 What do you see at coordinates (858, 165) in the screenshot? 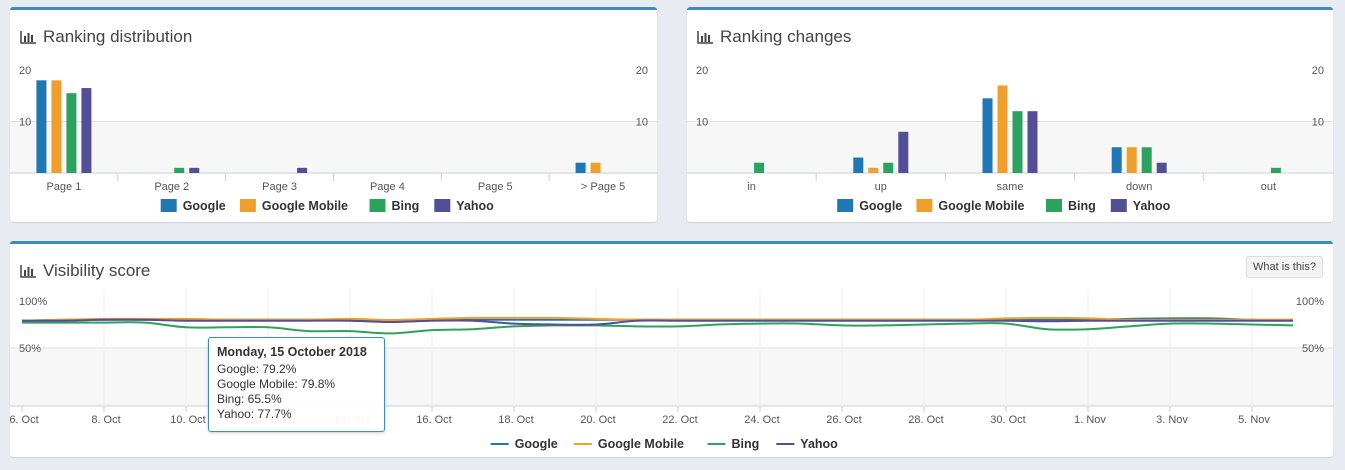
I see `bar-google-up` at bounding box center [858, 165].